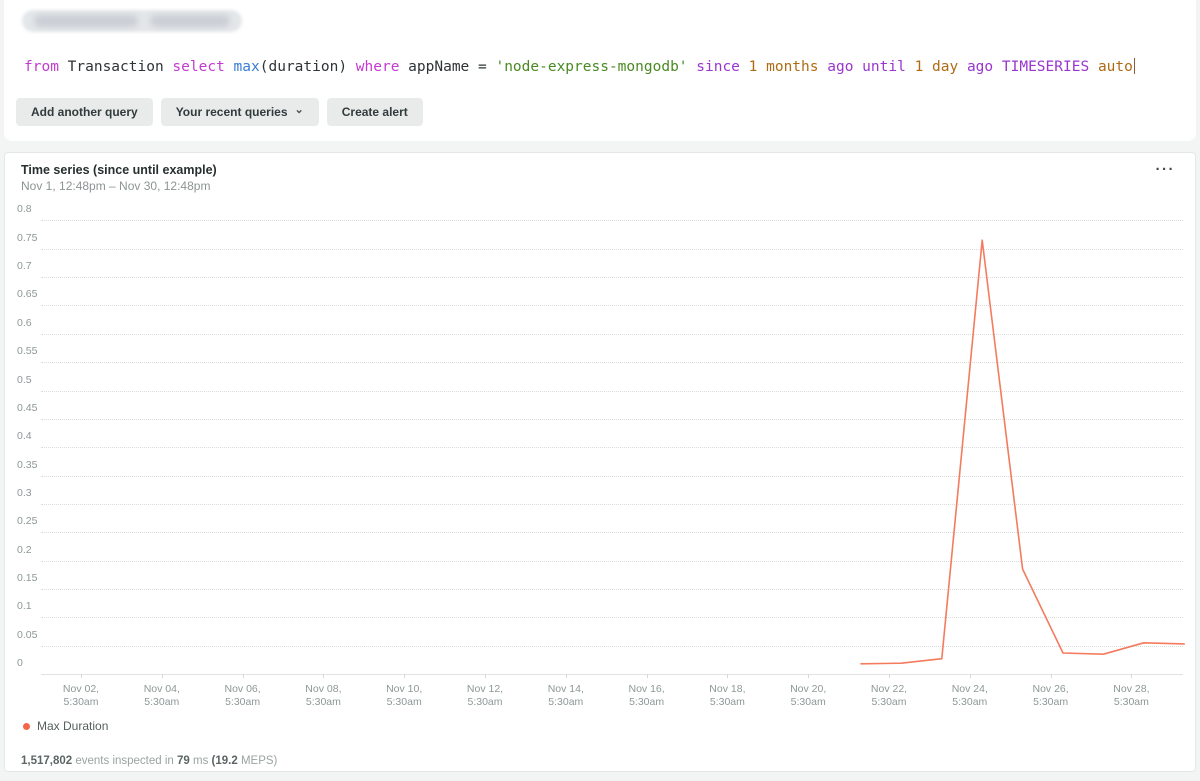  Describe the element at coordinates (1045, 67) in the screenshot. I see `nrql-token-keyword: TIMESERIES` at that location.